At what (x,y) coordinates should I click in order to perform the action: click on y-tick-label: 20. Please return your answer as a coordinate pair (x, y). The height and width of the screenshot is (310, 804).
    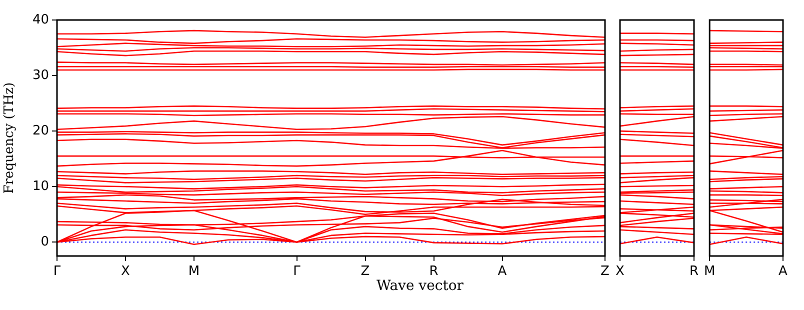
    Looking at the image, I should click on (40, 130).